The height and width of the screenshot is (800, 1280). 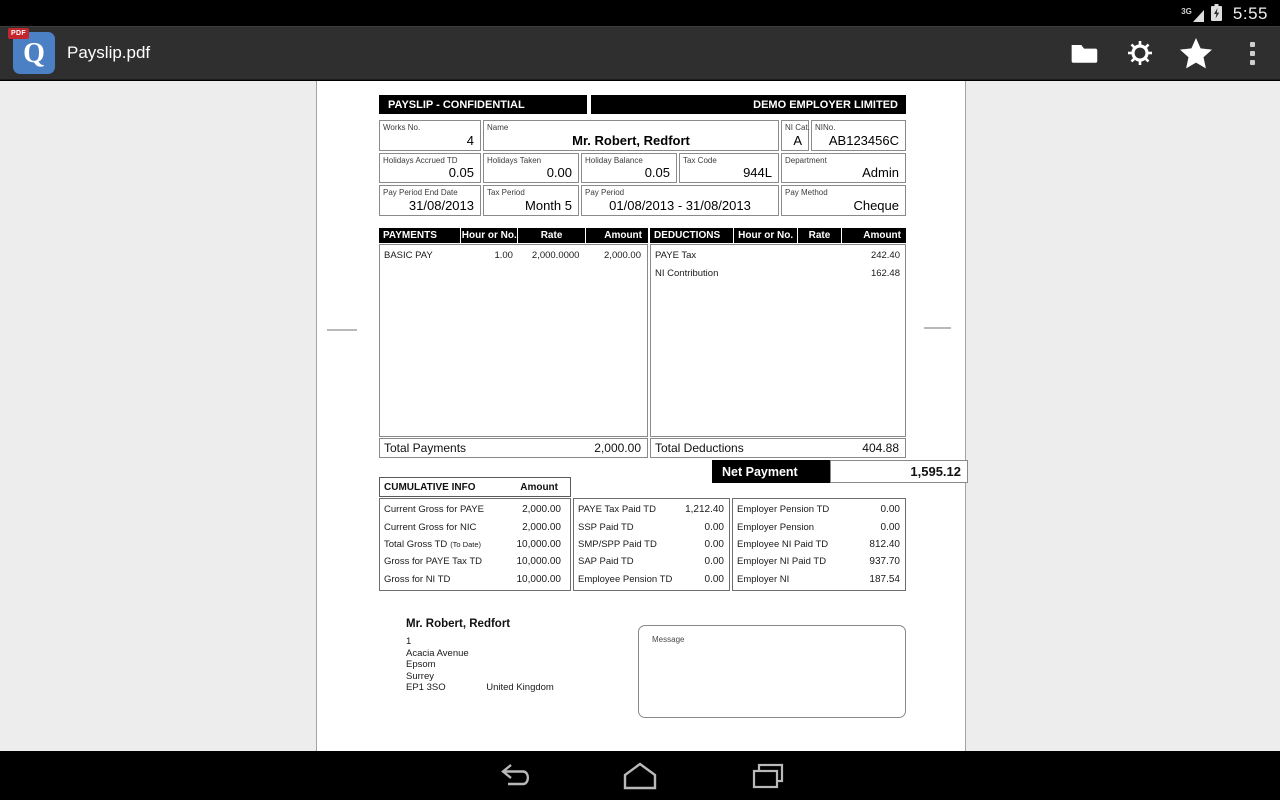 I want to click on home-button, so click(x=640, y=775).